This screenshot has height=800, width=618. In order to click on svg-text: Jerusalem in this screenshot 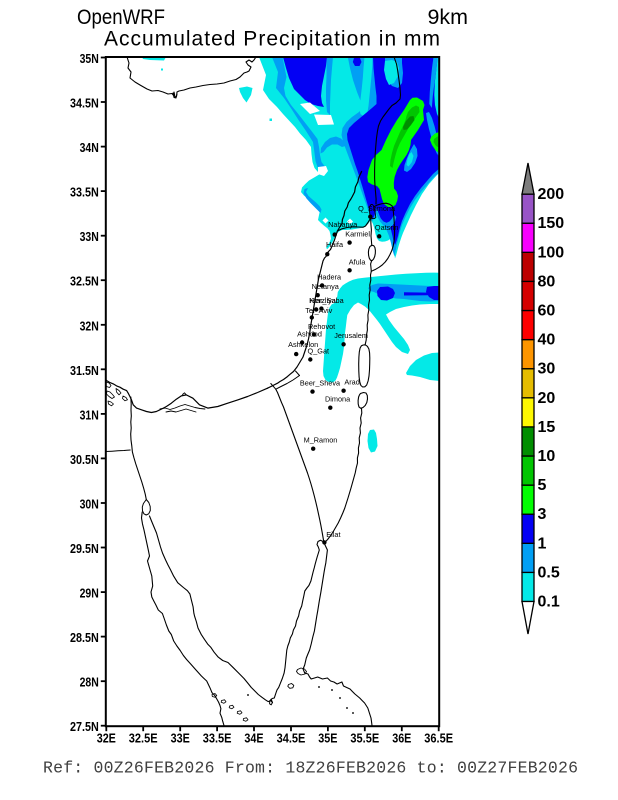, I will do `click(351, 335)`.